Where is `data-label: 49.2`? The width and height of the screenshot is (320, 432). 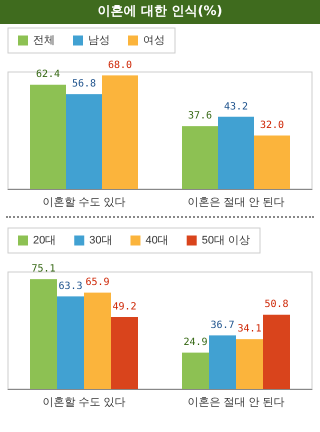 data-label: 49.2 is located at coordinates (124, 307).